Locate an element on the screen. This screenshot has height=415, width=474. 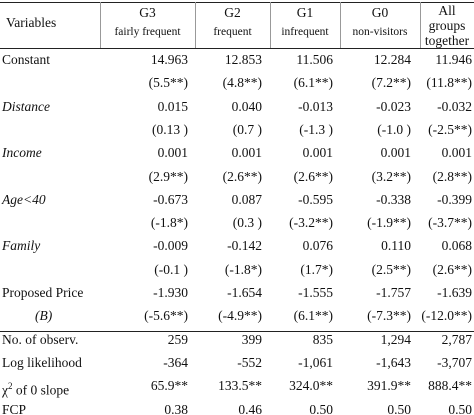
column-code: G0 is located at coordinates (380, 12).